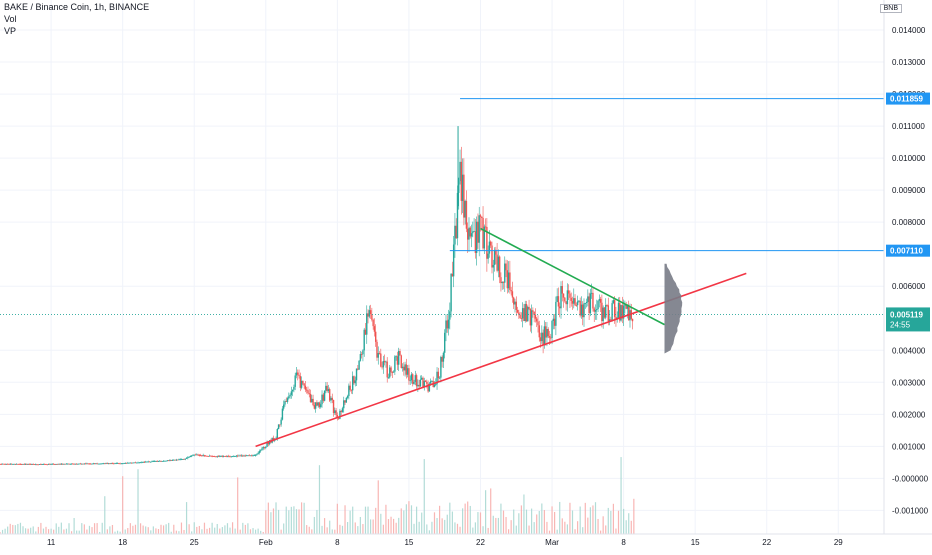 The height and width of the screenshot is (555, 932). What do you see at coordinates (908, 319) in the screenshot?
I see `current-price-badge` at bounding box center [908, 319].